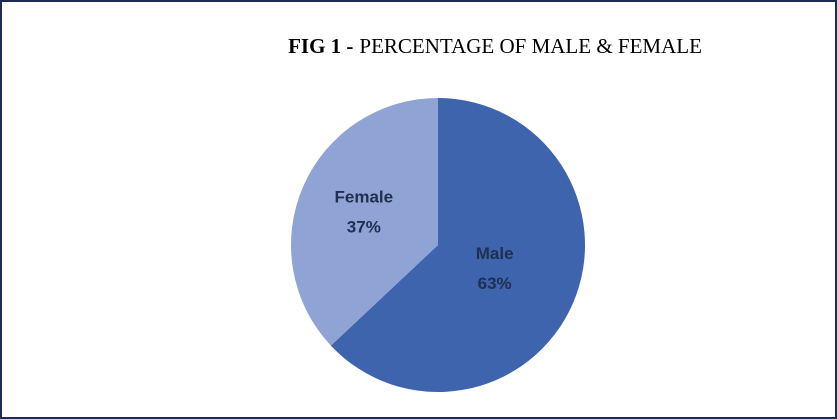 This screenshot has width=837, height=419. Describe the element at coordinates (495, 253) in the screenshot. I see `slice-category: Male` at that location.